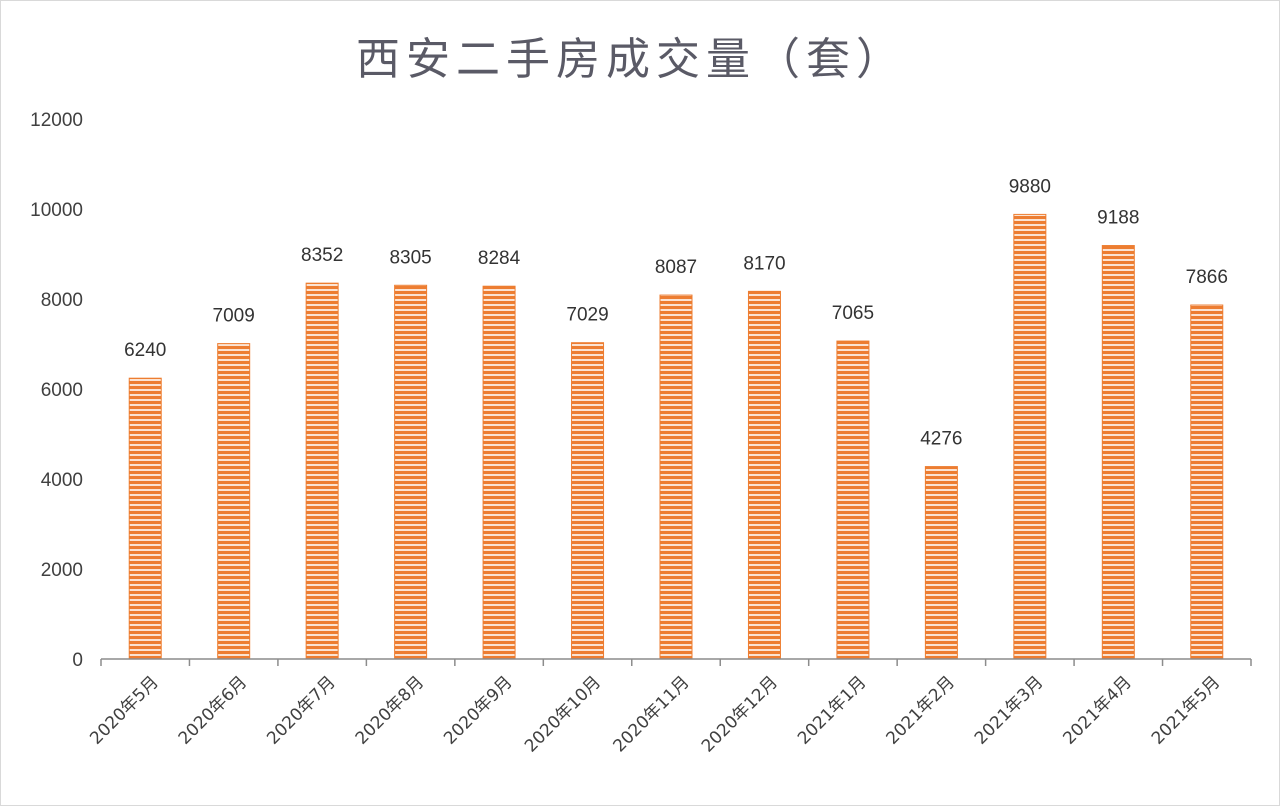  What do you see at coordinates (853, 313) in the screenshot?
I see `data-label: 7065` at bounding box center [853, 313].